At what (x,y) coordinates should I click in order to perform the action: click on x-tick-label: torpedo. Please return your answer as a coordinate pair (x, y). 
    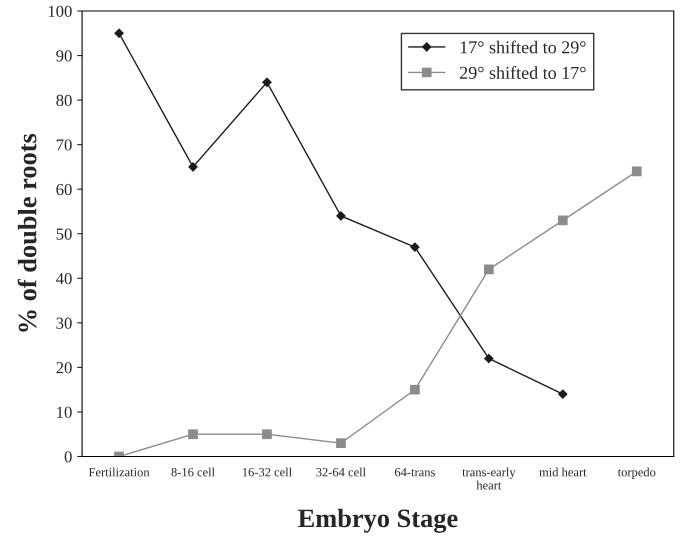
    Looking at the image, I should click on (637, 473).